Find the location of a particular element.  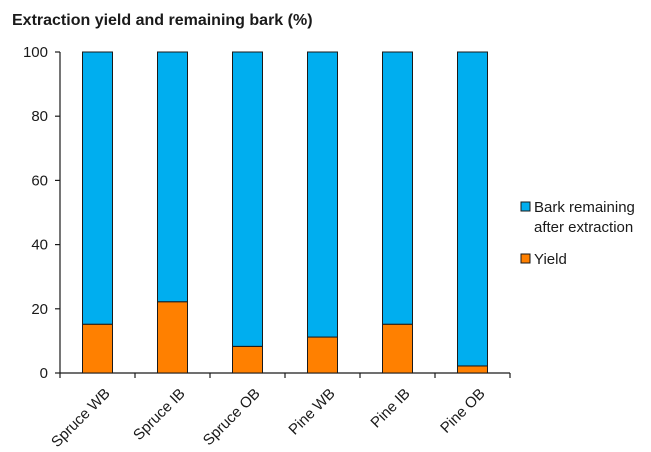

x-tick-label: Spruce OB is located at coordinates (232, 417).